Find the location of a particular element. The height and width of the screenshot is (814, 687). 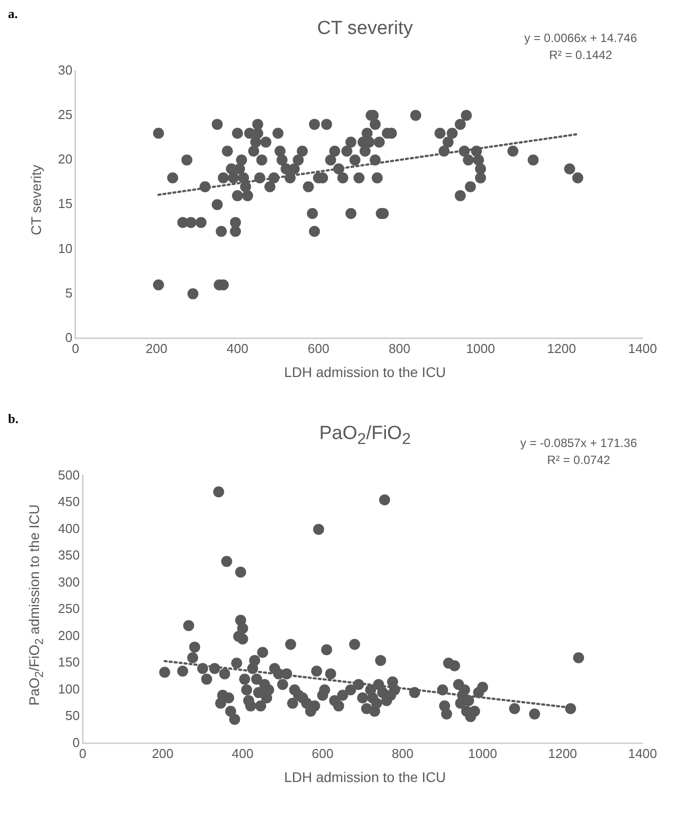

chart-title: CT severity is located at coordinates (365, 28).